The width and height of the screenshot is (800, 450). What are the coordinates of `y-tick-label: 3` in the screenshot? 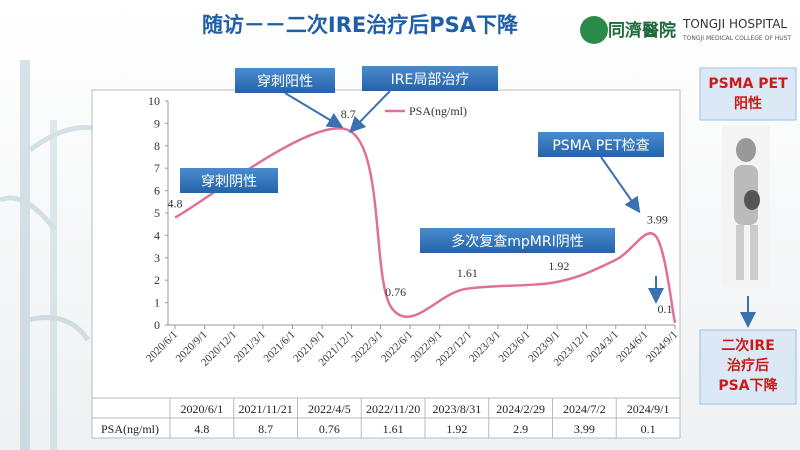 It's located at (157, 258).